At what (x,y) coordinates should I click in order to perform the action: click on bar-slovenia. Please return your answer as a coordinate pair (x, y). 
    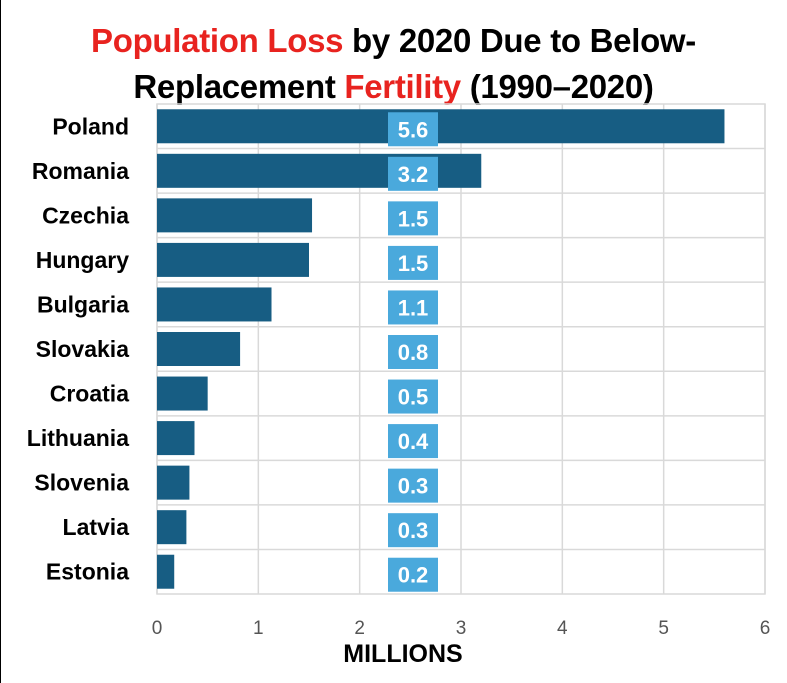
    Looking at the image, I should click on (173, 482).